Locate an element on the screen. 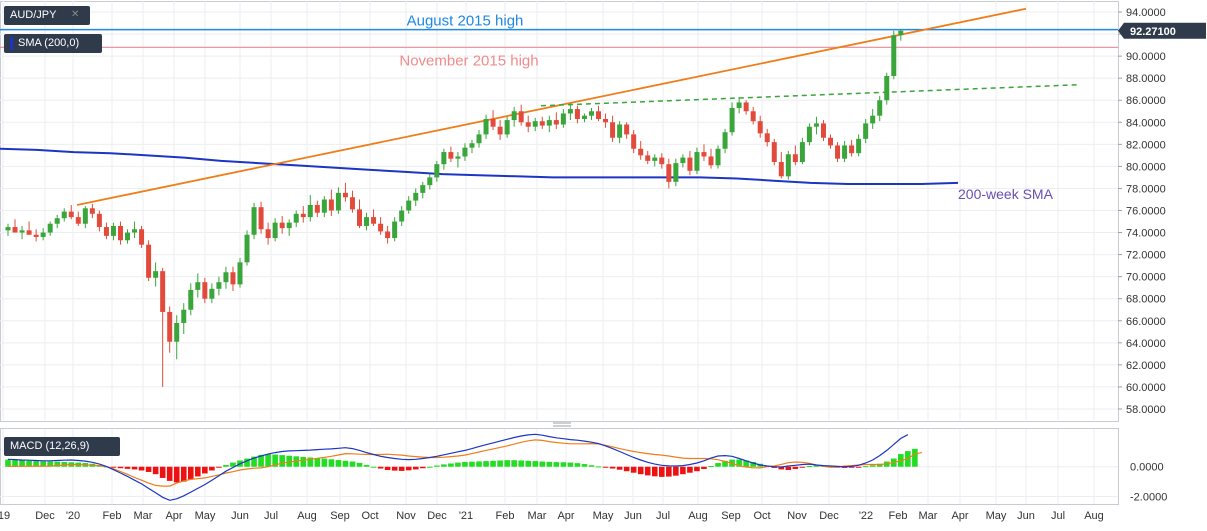 The image size is (1207, 531). time-tick-label: '19 is located at coordinates (5, 516).